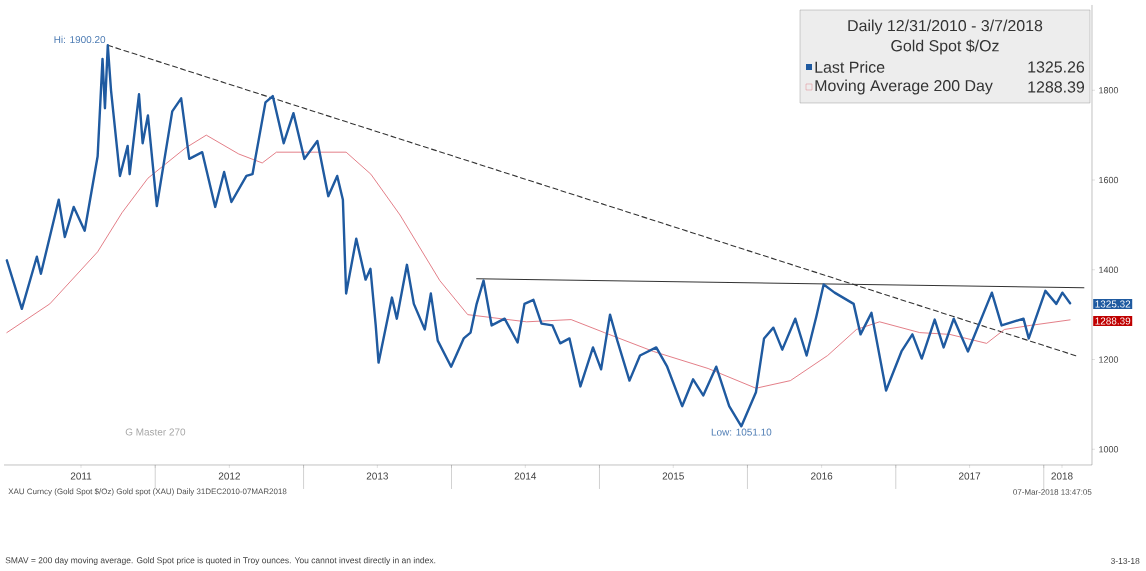 The image size is (1146, 571). Describe the element at coordinates (945, 47) in the screenshot. I see `text: Gold Spot $/Oz` at that location.